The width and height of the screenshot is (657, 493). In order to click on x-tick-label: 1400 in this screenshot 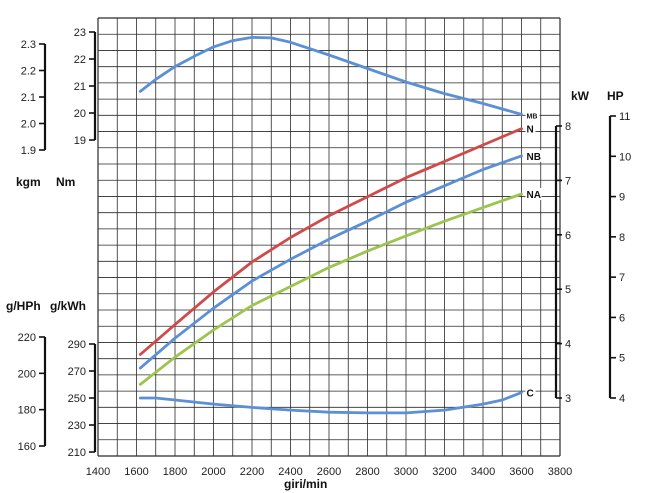, I will do `click(98, 472)`.